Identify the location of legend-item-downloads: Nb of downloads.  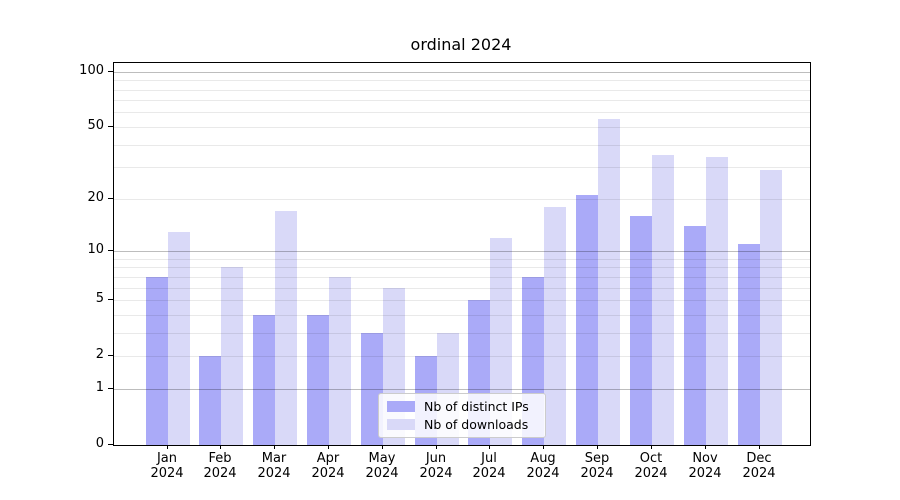
(462, 424).